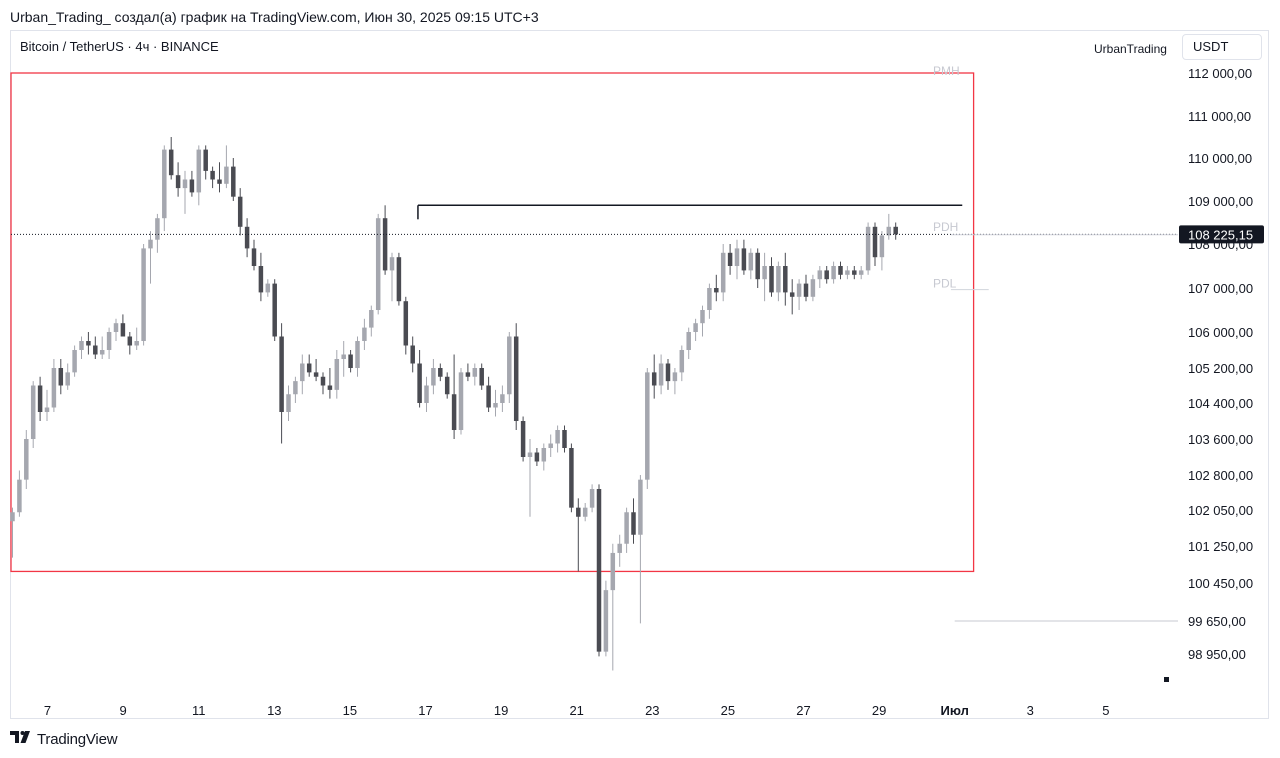  What do you see at coordinates (728, 710) in the screenshot?
I see `time-tick-label: 25` at bounding box center [728, 710].